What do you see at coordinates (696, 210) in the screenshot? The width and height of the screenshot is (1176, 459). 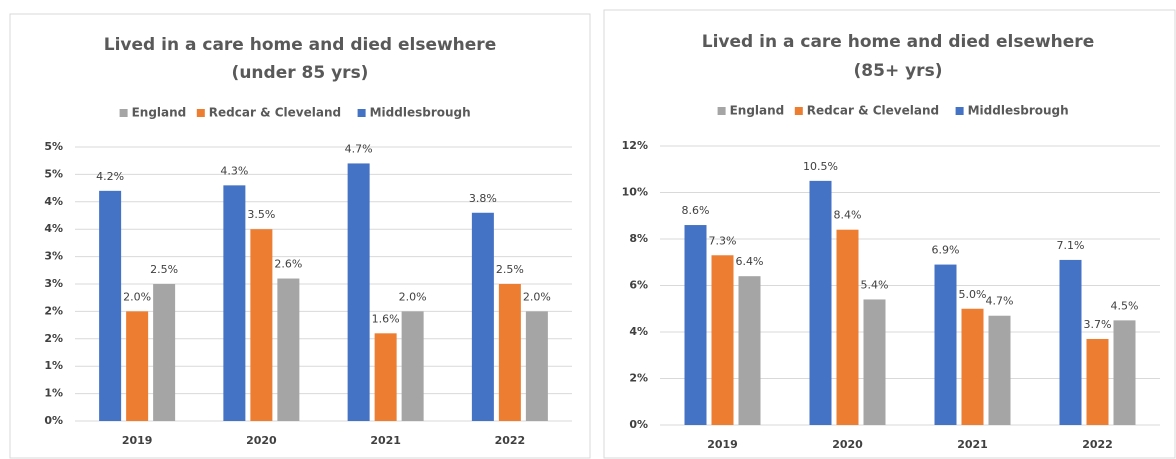 I see `data-label: 8.6%` at bounding box center [696, 210].